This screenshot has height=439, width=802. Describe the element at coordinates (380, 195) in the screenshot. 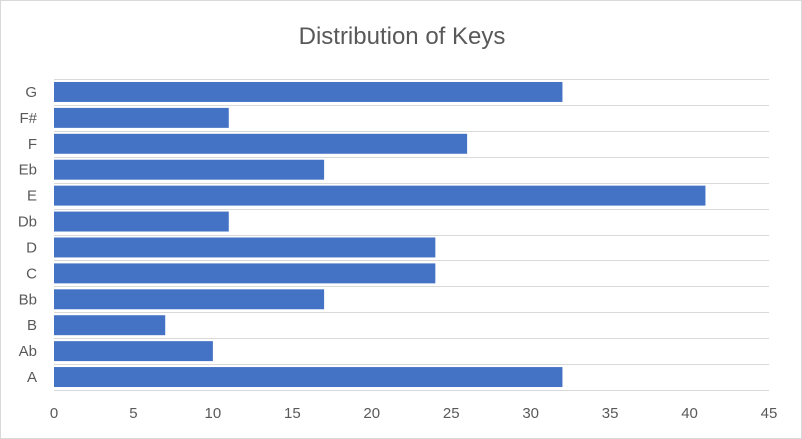

I see `bar-e` at that location.